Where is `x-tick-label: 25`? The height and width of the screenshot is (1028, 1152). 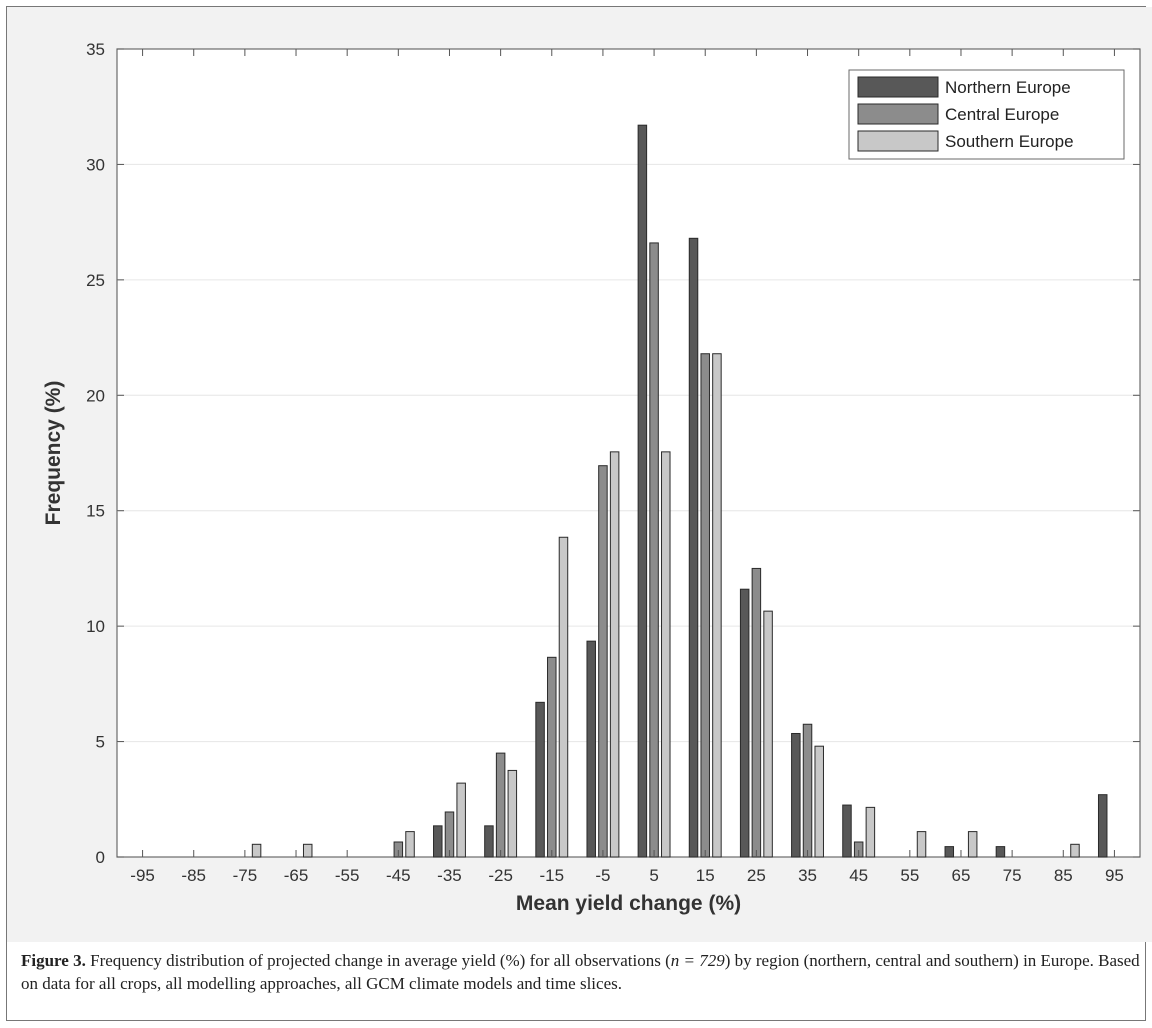
x-tick-label: 25 is located at coordinates (756, 875).